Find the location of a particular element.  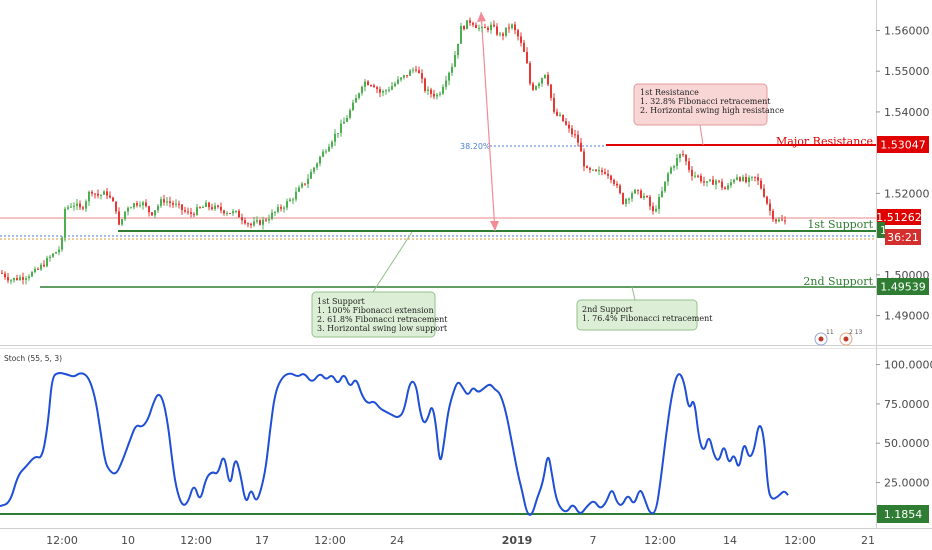

resistance-callout-pointer is located at coordinates (701, 135).